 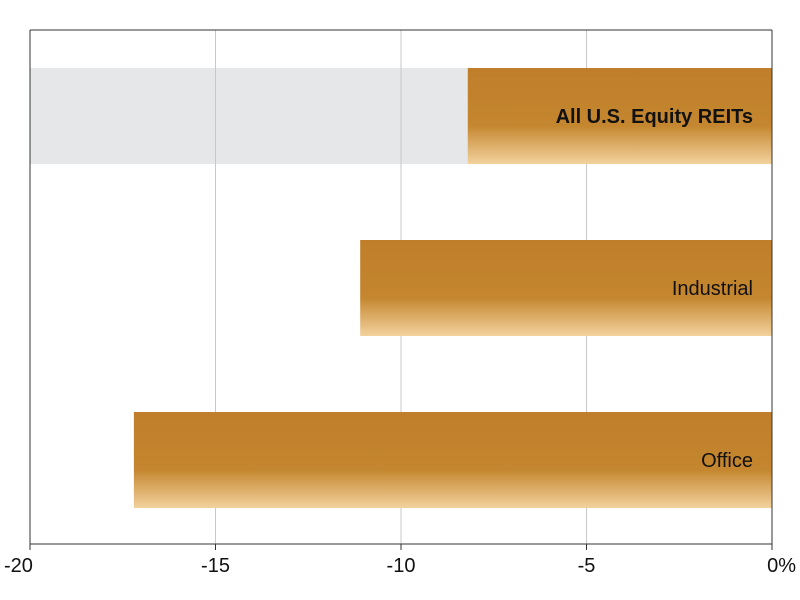 What do you see at coordinates (654, 117) in the screenshot?
I see `category-label-all-u-s-equity-reits: All U.S. Equity REITs` at bounding box center [654, 117].